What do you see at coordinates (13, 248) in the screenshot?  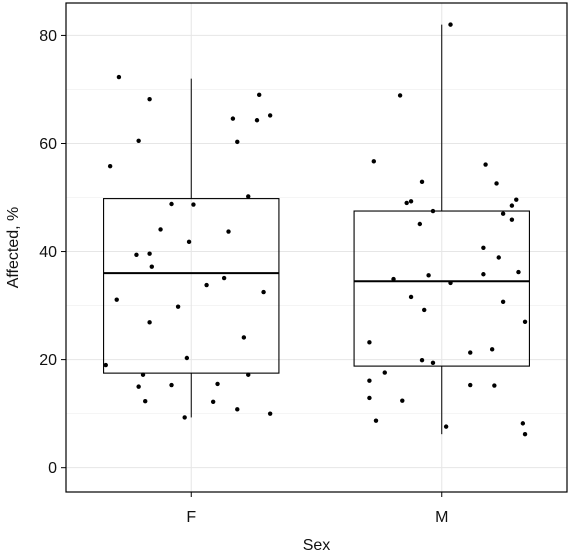 I see `y-axis-title: Affected, %` at bounding box center [13, 248].